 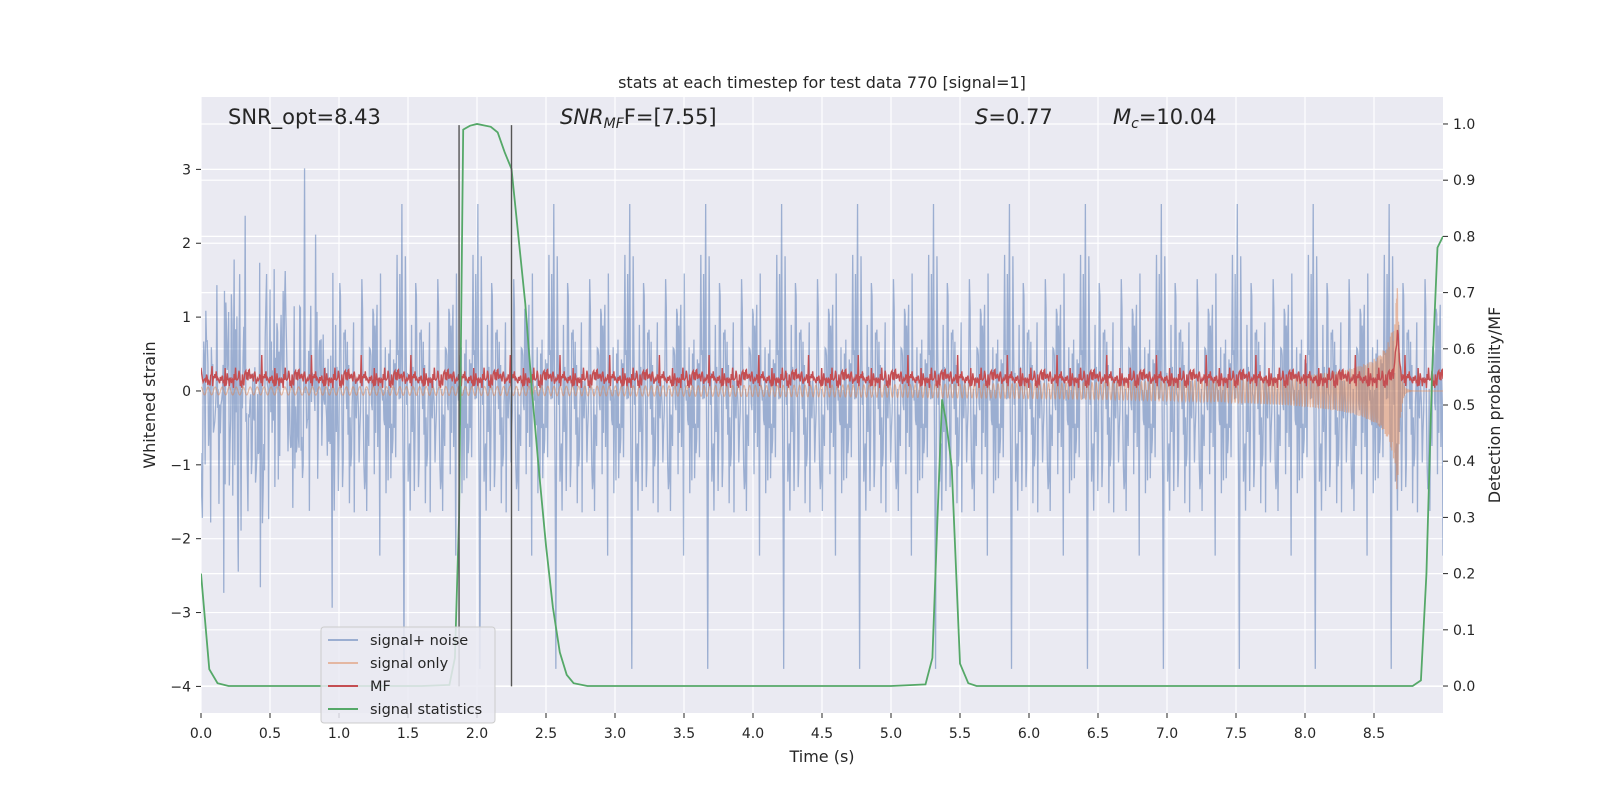 I want to click on annotation-s: S=0.77, so click(x=1014, y=117).